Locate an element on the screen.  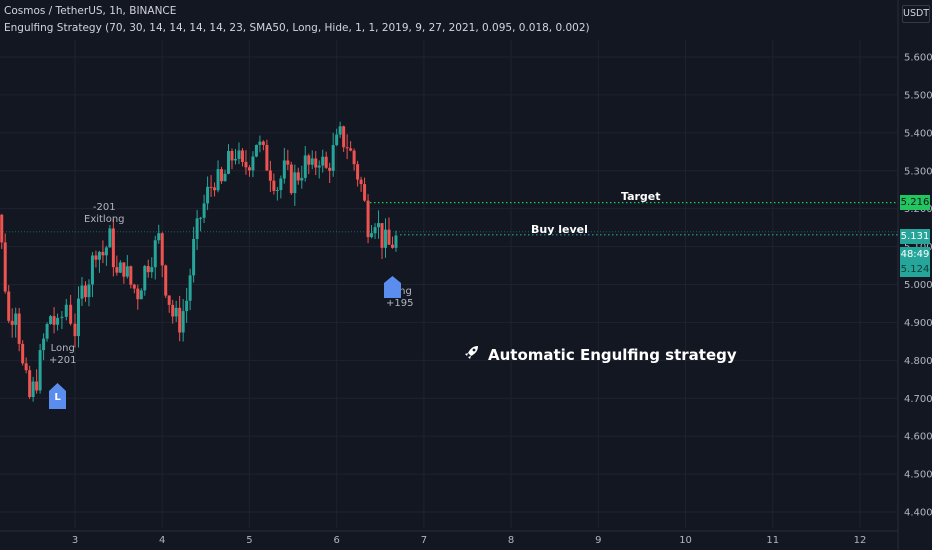
y-tick-label: 4.400 is located at coordinates (918, 513).